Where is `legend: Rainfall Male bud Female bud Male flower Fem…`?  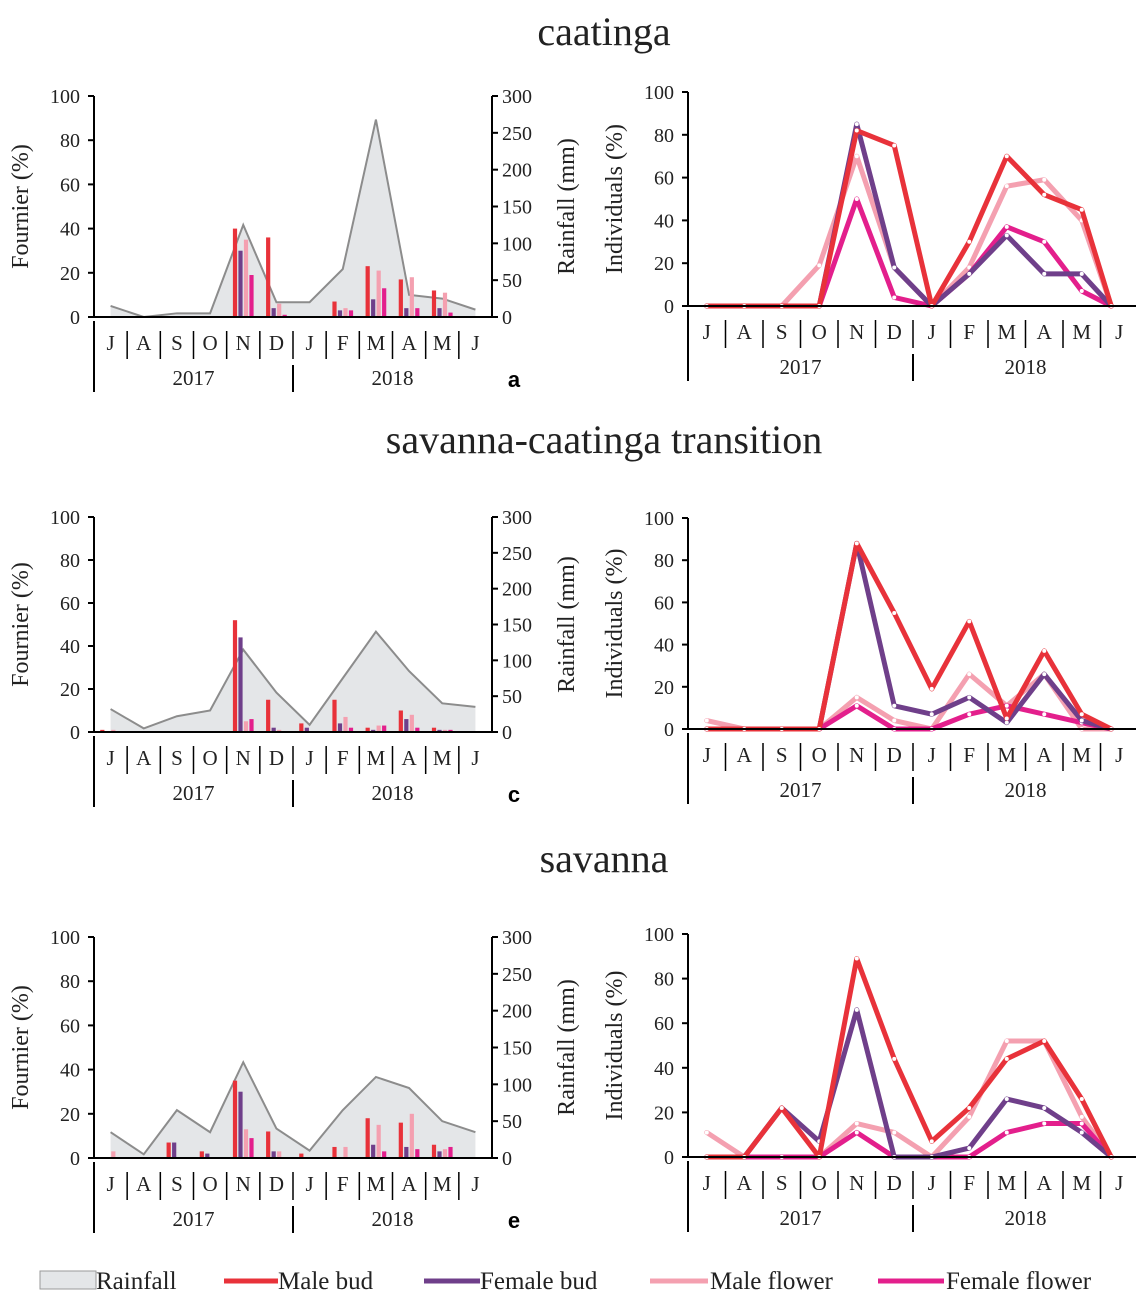
legend: Rainfall Male bud Female bud Male flower Fem… is located at coordinates (565, 1281).